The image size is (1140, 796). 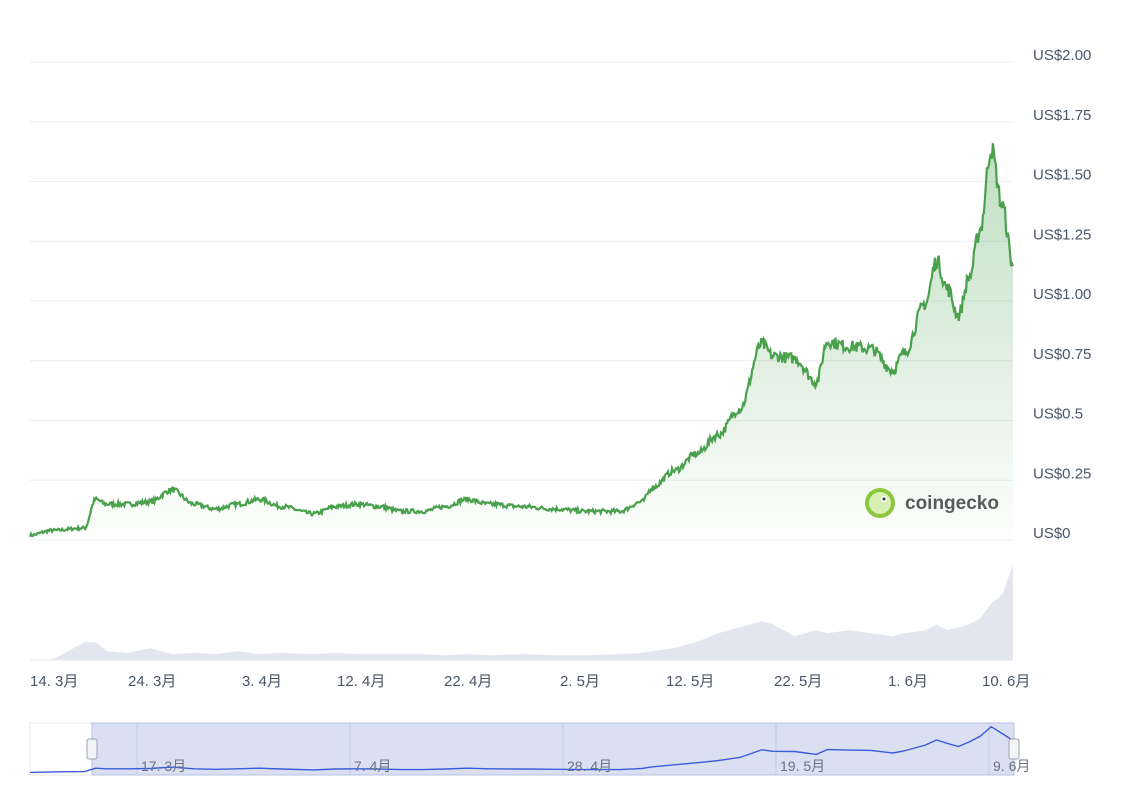 What do you see at coordinates (580, 681) in the screenshot?
I see `x-tick-label: 2. 5月` at bounding box center [580, 681].